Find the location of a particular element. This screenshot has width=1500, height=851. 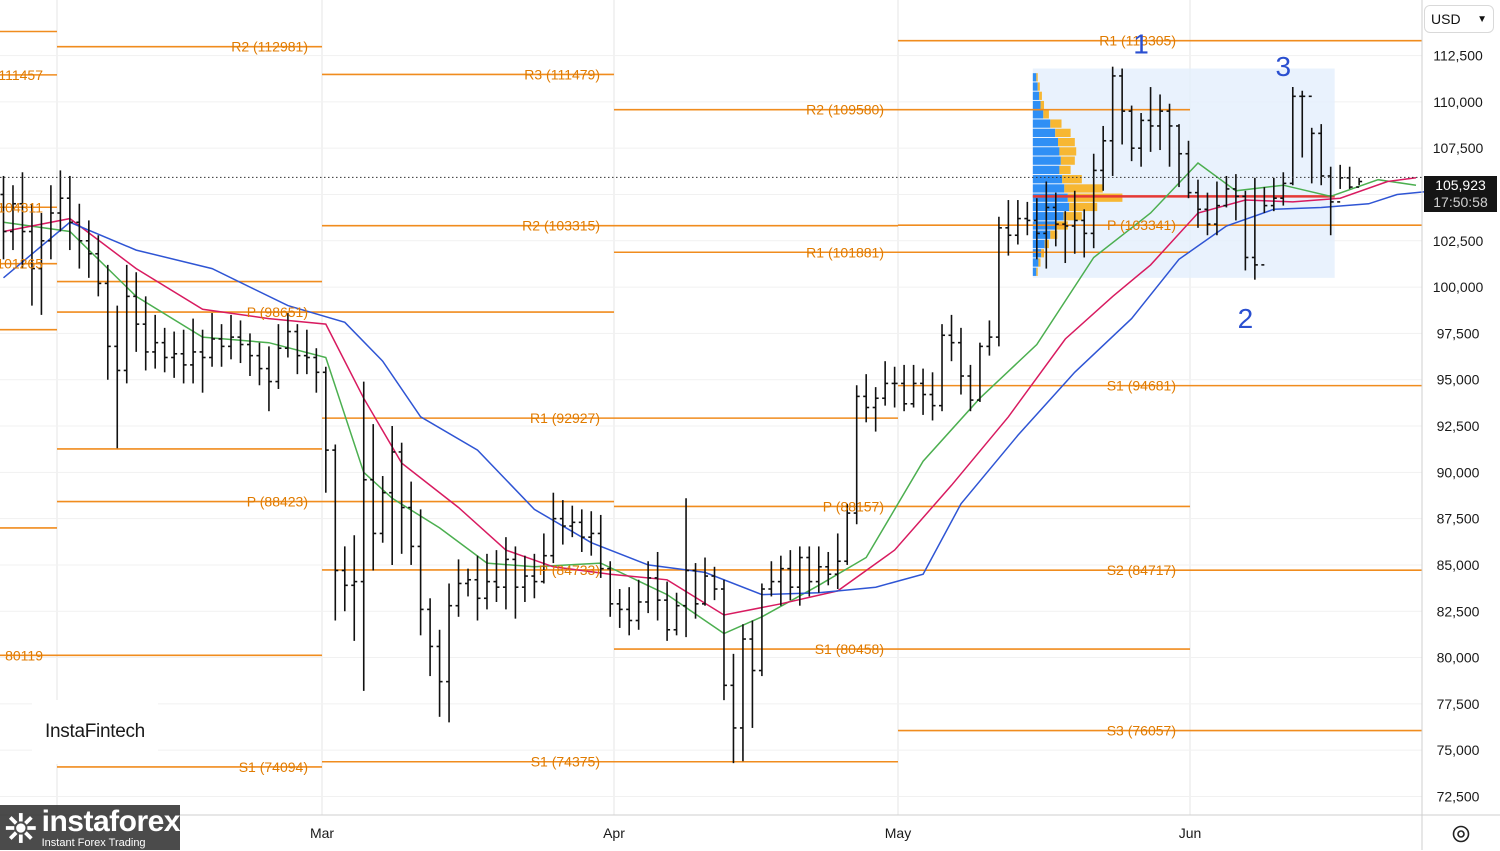

current-price-tag: 105,923 17:50:58 is located at coordinates (1460, 194).